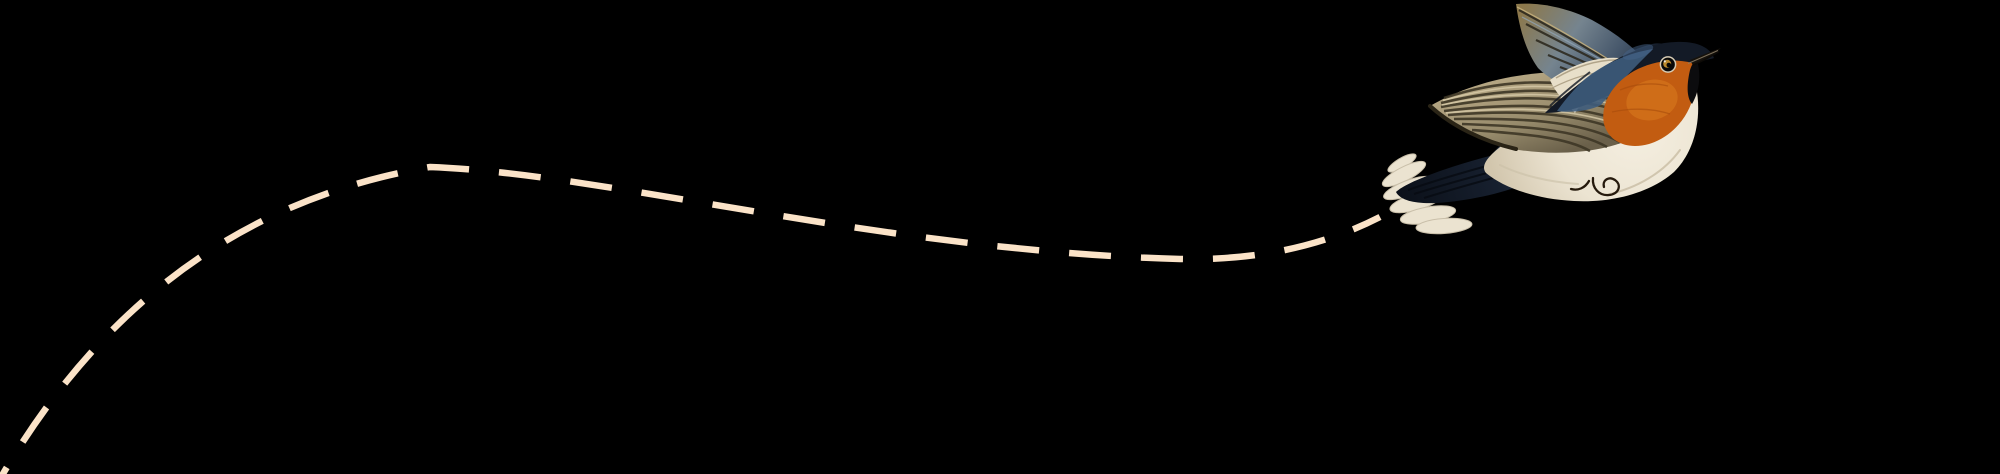 The width and height of the screenshot is (2000, 474). I want to click on feet, so click(1594, 186).